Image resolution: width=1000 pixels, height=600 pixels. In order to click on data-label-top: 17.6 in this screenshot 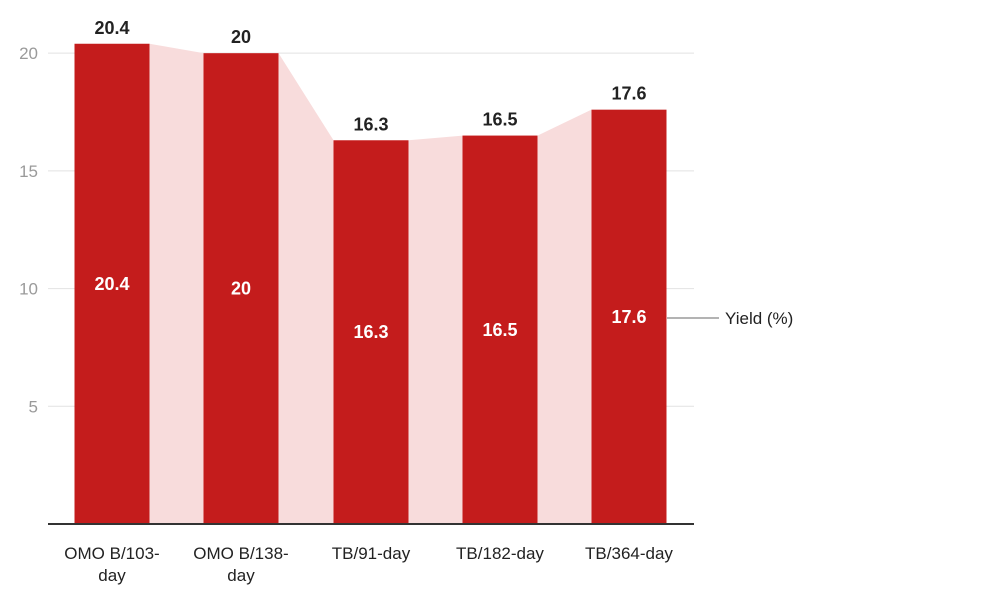, I will do `click(628, 94)`.